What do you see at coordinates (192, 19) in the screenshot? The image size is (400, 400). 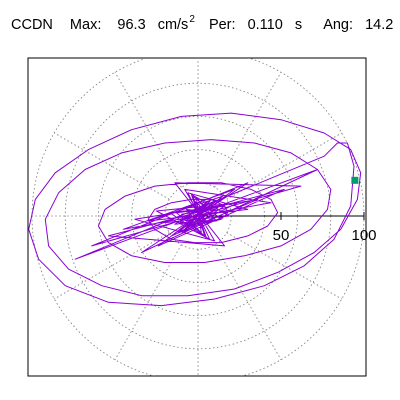 I see `max-unit-exponent: 2` at bounding box center [192, 19].